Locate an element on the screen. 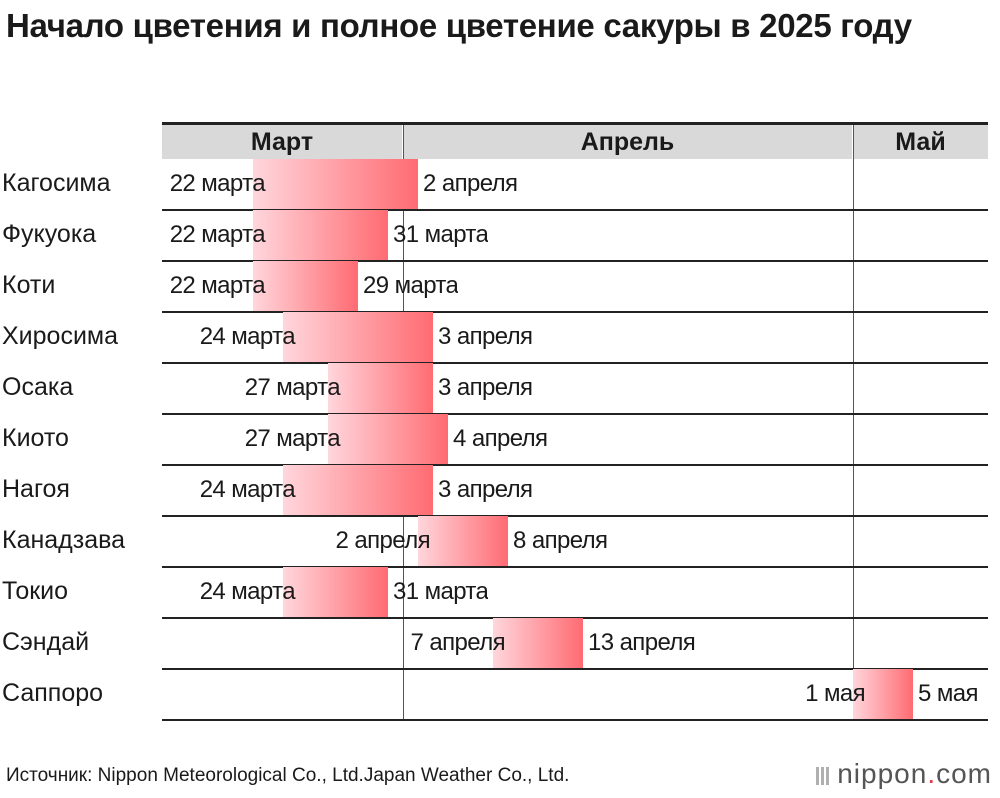 Image resolution: width=1000 pixels, height=798 pixels. month-header-april: Апрель is located at coordinates (627, 142).